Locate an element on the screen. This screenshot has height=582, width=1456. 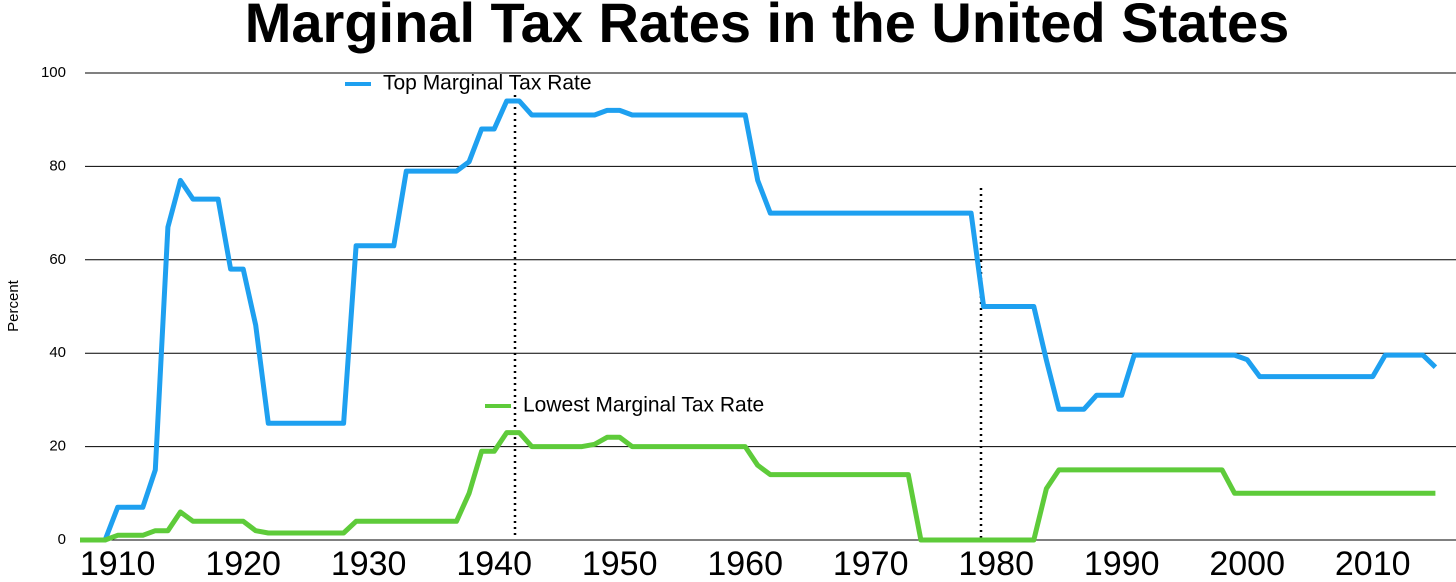
y-tick-label: 40 is located at coordinates (57, 352).